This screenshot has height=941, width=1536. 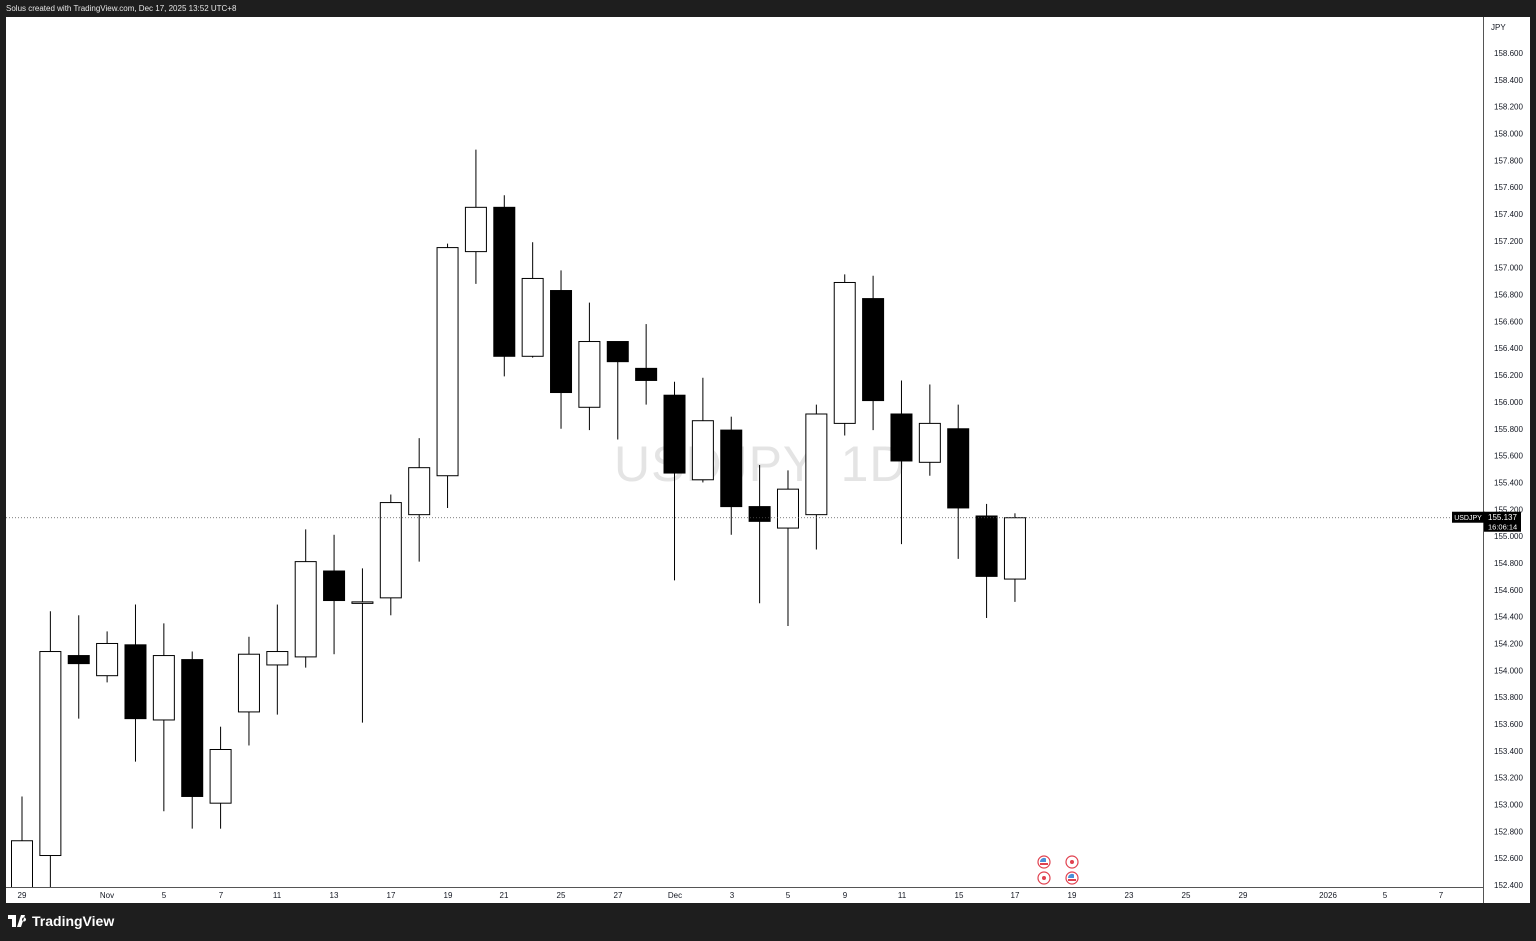 What do you see at coordinates (768, 922) in the screenshot?
I see `footer: TradingView` at bounding box center [768, 922].